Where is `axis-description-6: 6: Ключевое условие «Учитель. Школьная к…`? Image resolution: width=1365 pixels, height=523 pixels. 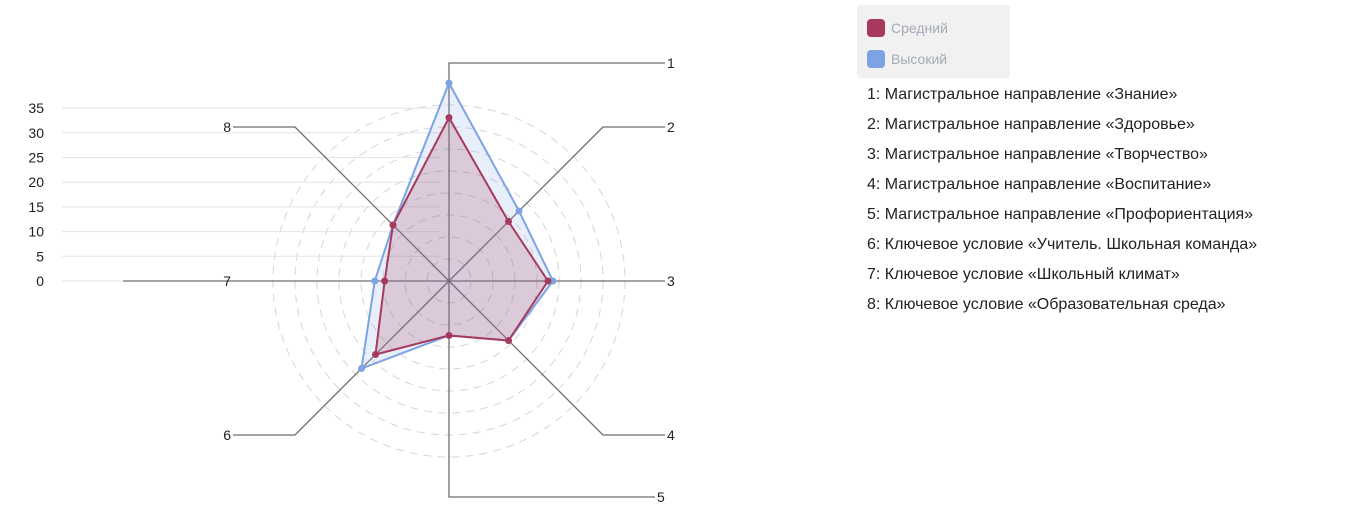 axis-description-6: 6: Ключевое условие «Учитель. Школьная к… is located at coordinates (1062, 244).